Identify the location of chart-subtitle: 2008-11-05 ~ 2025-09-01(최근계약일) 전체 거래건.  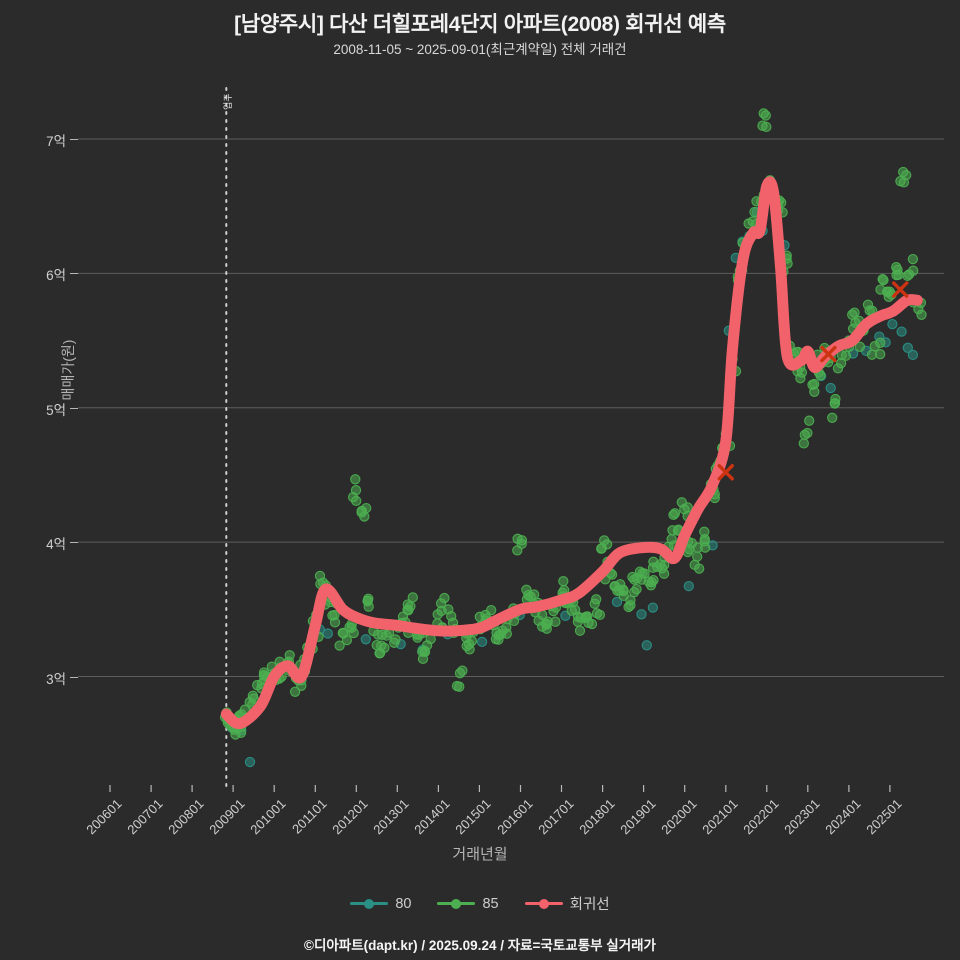
(480, 49).